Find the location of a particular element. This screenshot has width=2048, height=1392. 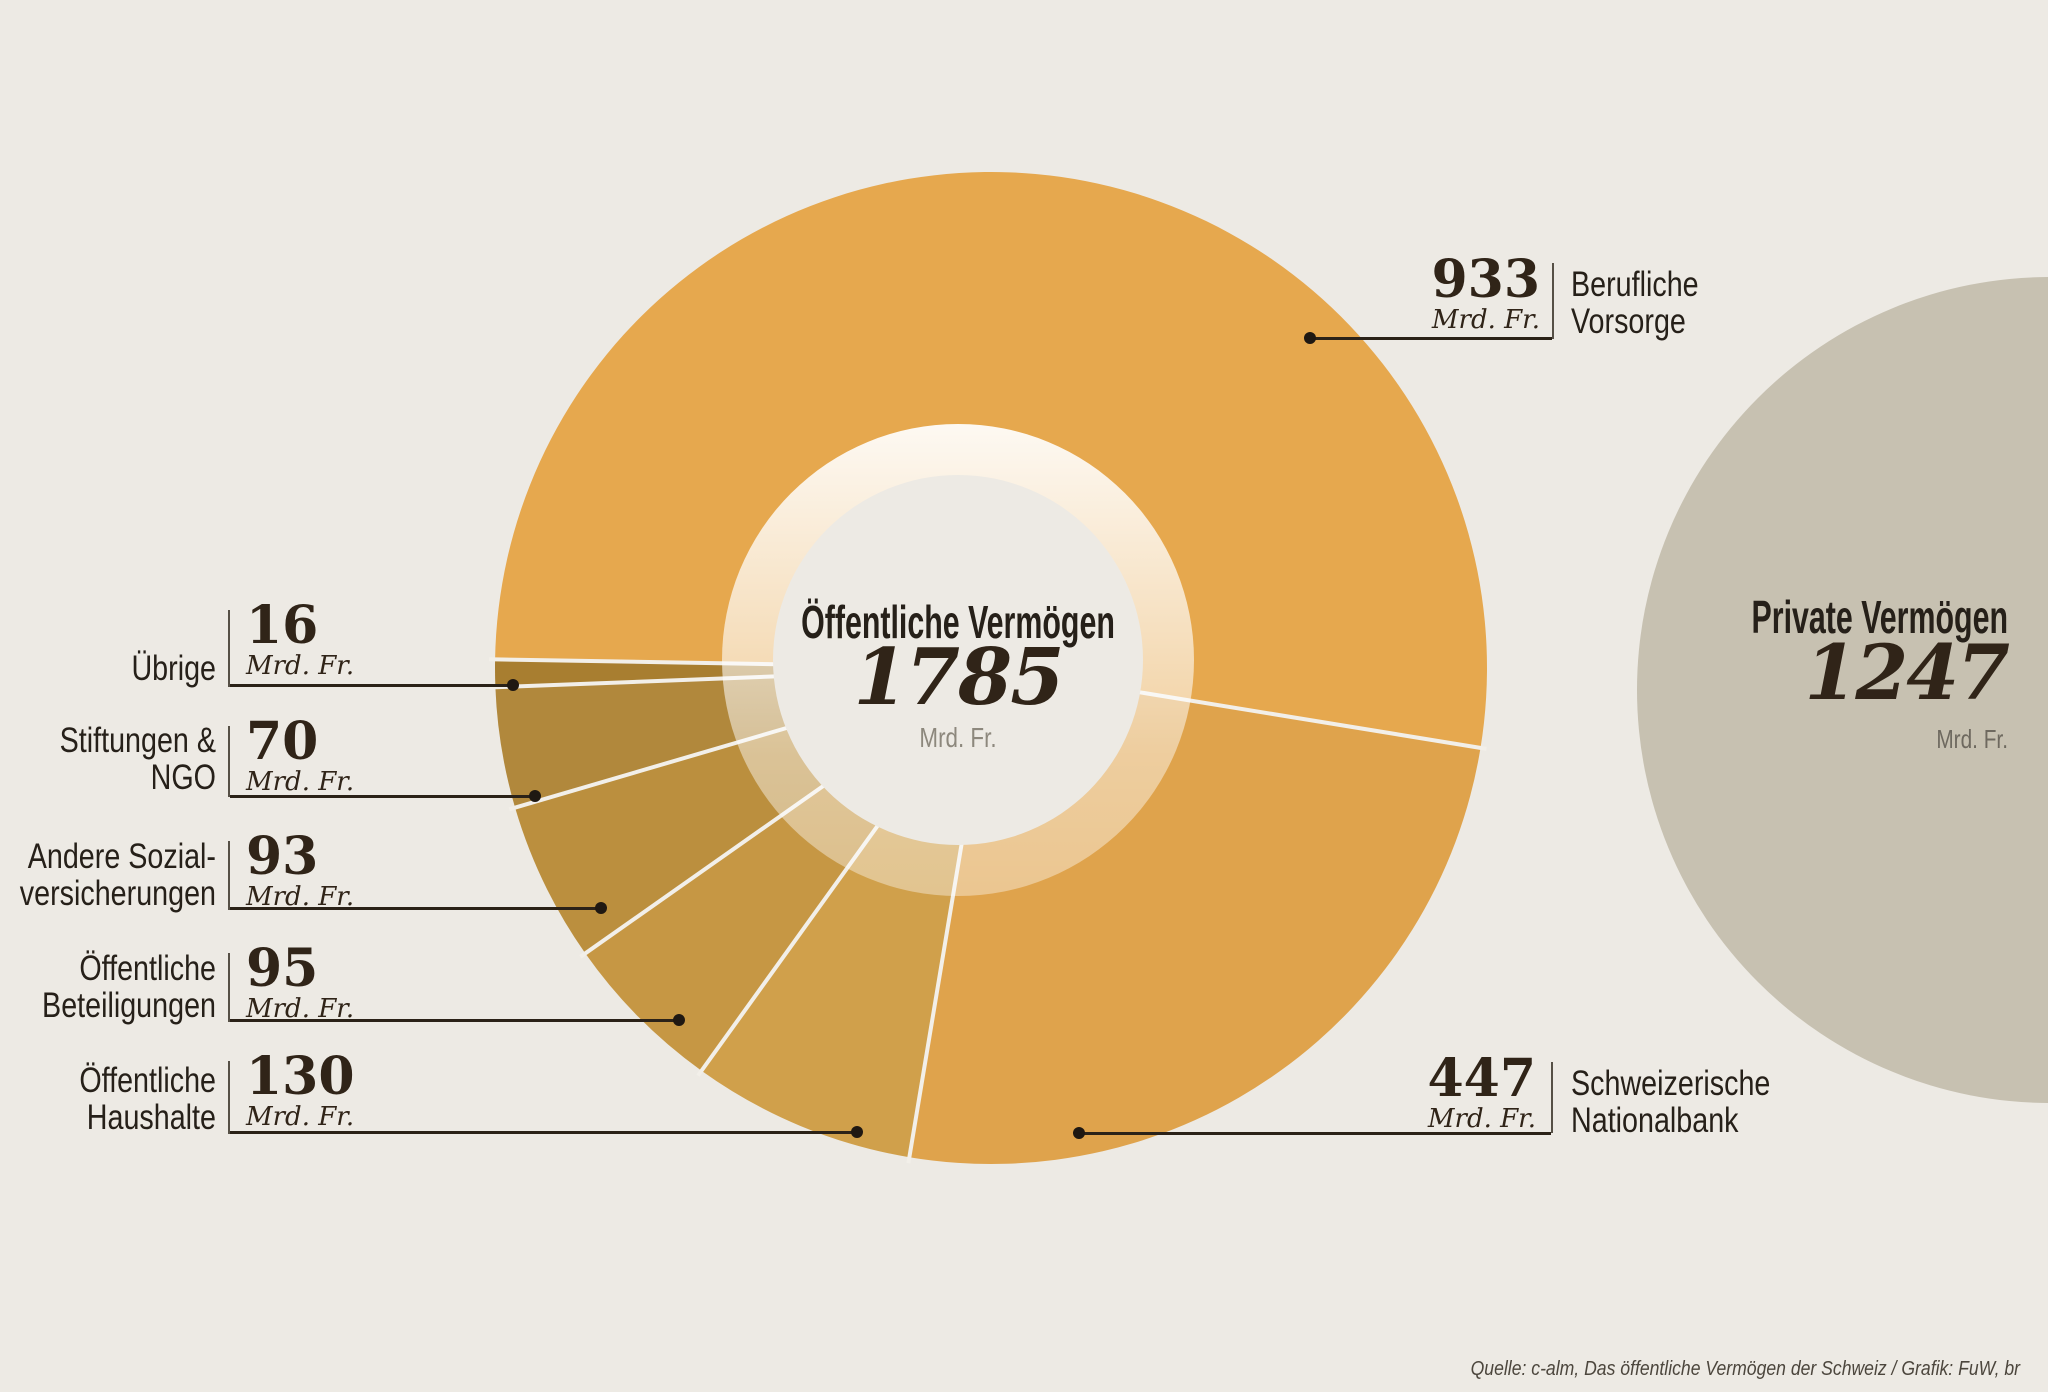

segment-name: Stiftungen & NGO is located at coordinates (108, 759).